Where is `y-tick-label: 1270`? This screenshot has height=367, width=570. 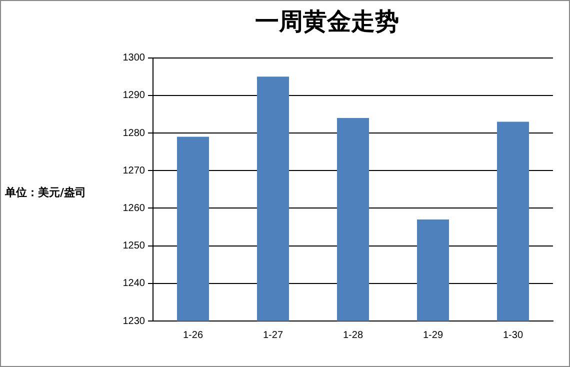 y-tick-label: 1270 is located at coordinates (134, 170).